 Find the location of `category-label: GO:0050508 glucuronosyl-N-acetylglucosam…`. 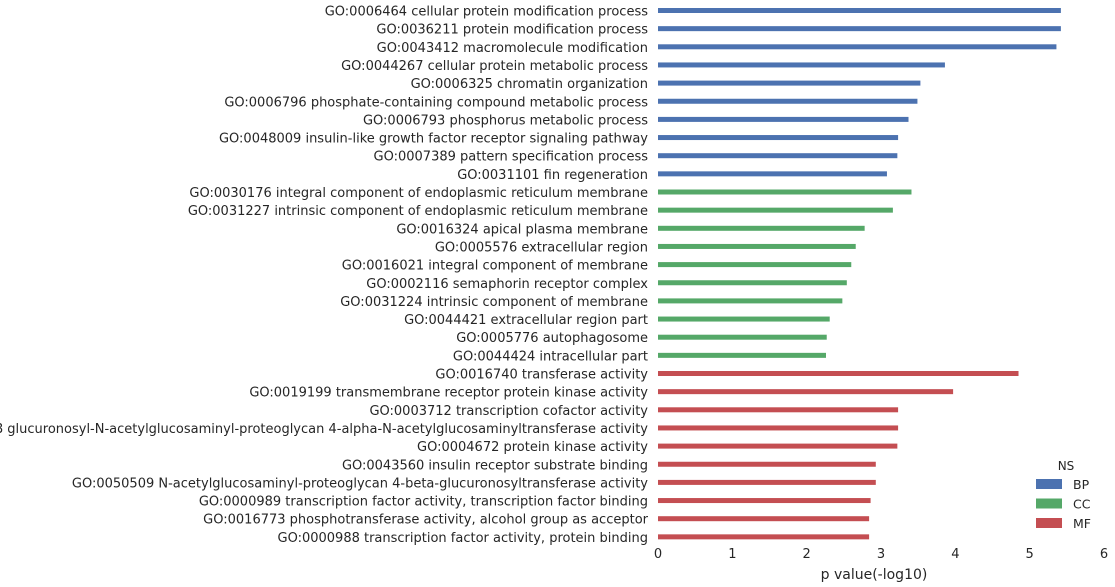

category-label: GO:0050508 glucuronosyl-N-acetylglucosam… is located at coordinates (324, 429).